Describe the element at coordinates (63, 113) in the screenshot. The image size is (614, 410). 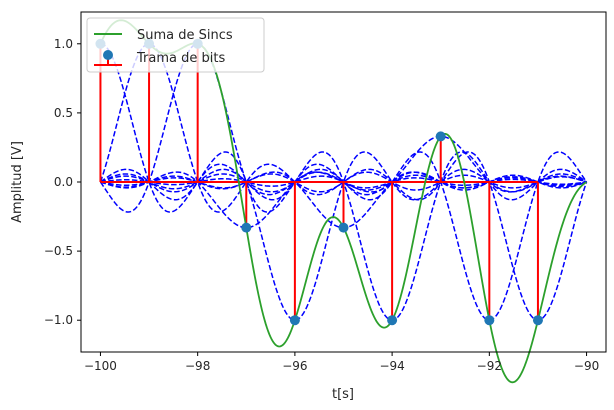
I see `y-tick-label: 0.5` at that location.